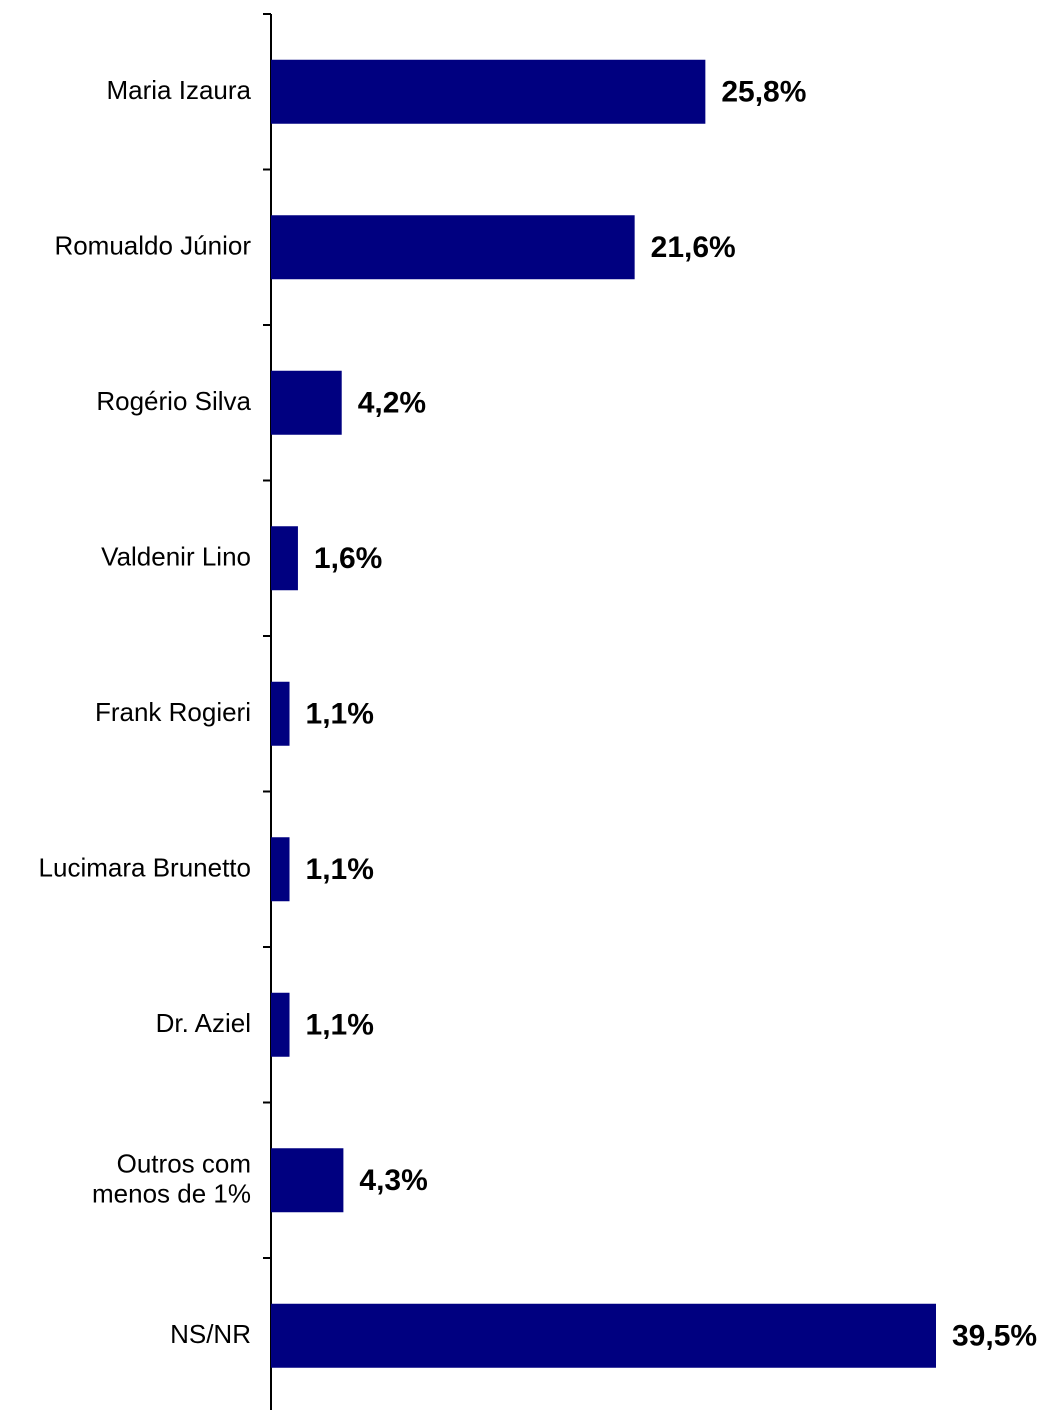 The width and height of the screenshot is (1042, 1410). I want to click on category-label: Maria Izaura, so click(179, 90).